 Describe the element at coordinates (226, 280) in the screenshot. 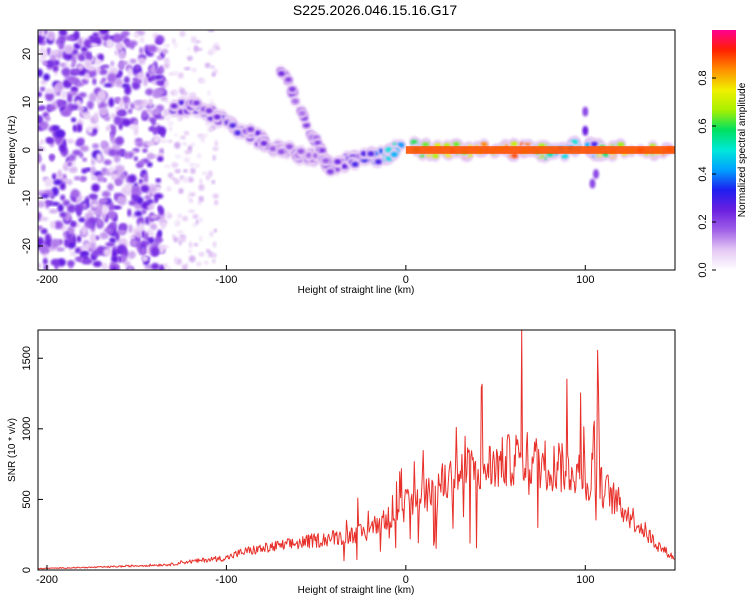

I see `x-tick-label: -100` at that location.